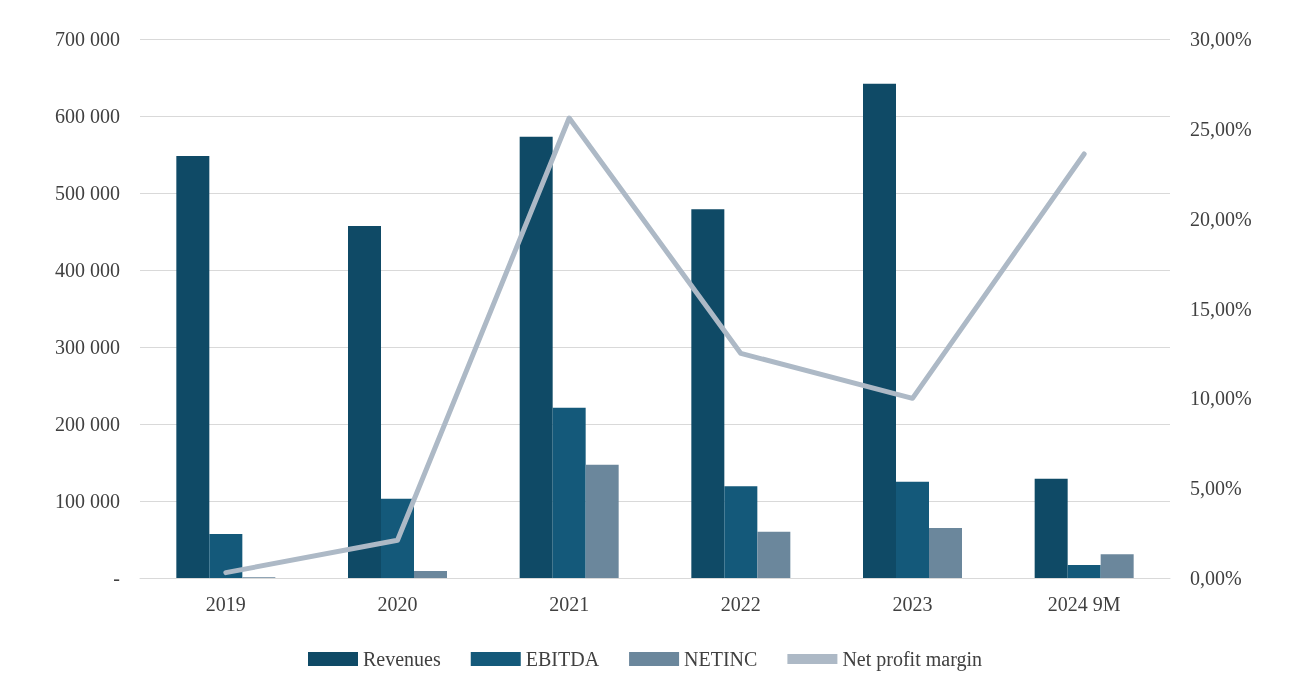 The height and width of the screenshot is (688, 1290). What do you see at coordinates (87, 347) in the screenshot?
I see `y-tick-label: 300 000` at bounding box center [87, 347].